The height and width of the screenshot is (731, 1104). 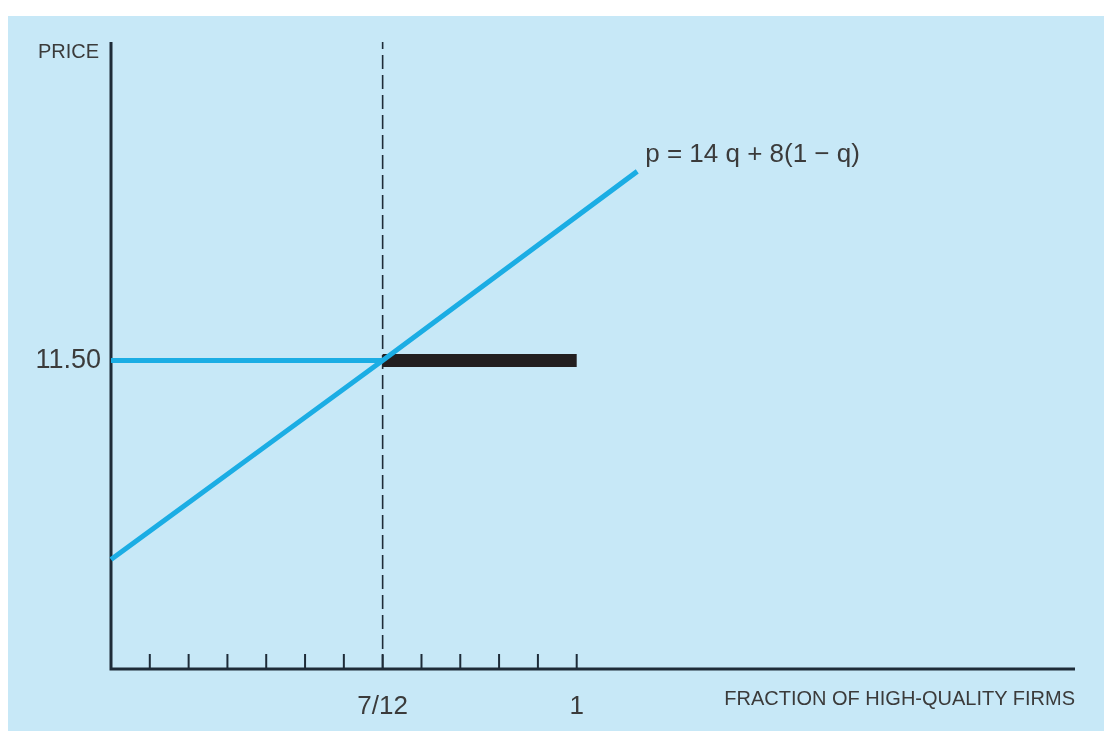 What do you see at coordinates (68, 50) in the screenshot?
I see `text: PRICE` at bounding box center [68, 50].